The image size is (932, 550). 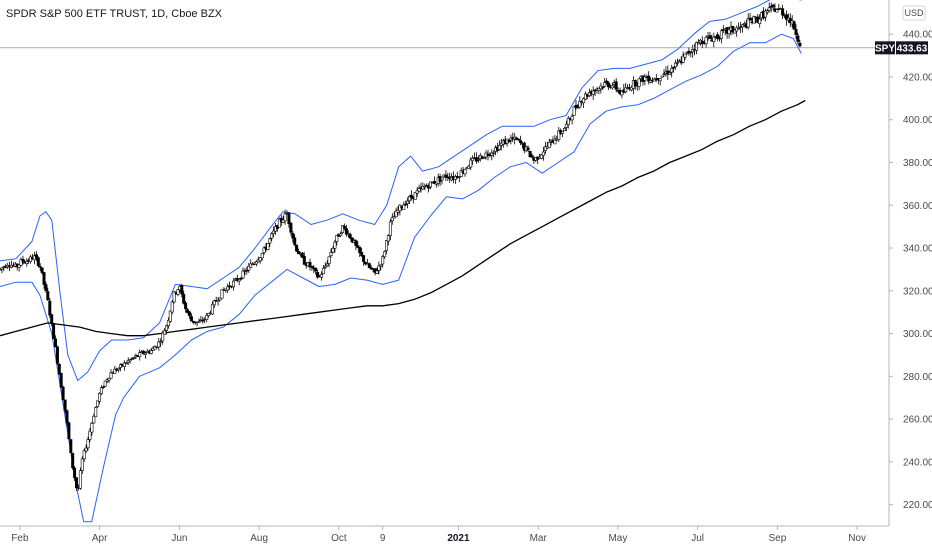 I want to click on symbol-tag-label: SPY, so click(x=885, y=48).